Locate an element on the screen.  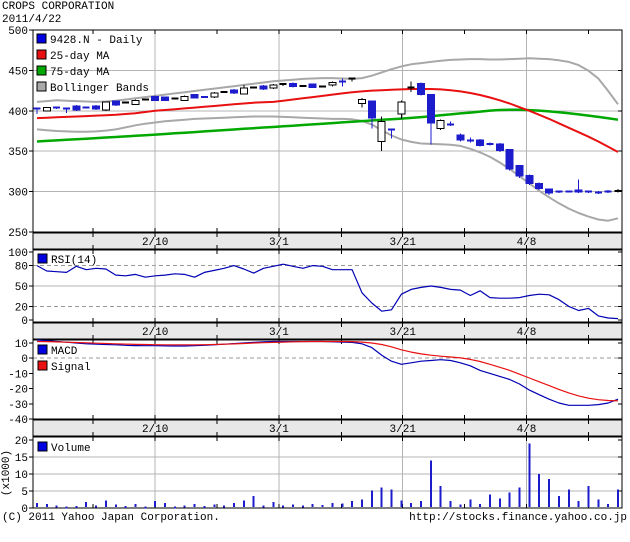
y-tick-label: -10 is located at coordinates (18, 375).